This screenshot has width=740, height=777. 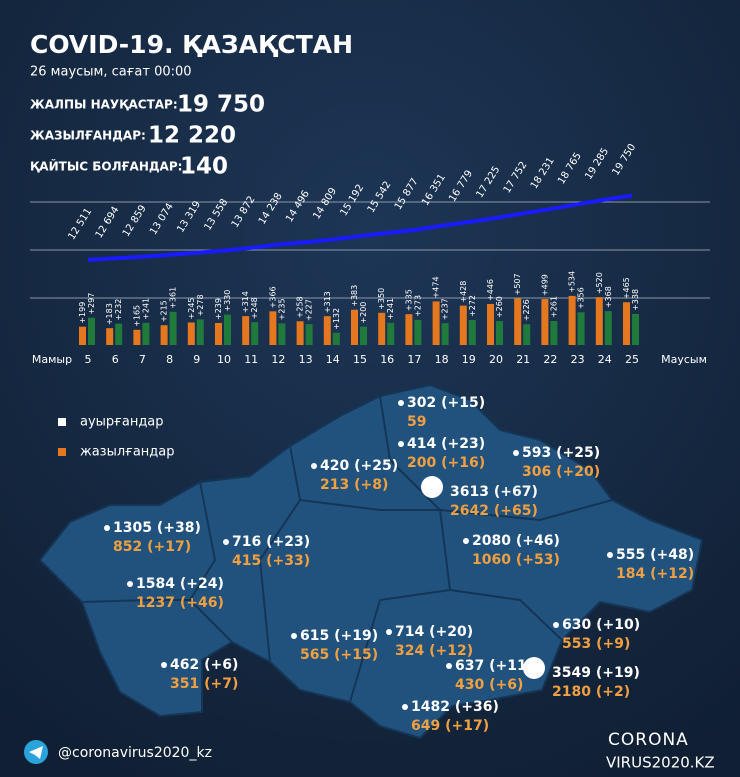 What do you see at coordinates (608, 297) in the screenshot?
I see `bar-value-label: +368` at bounding box center [608, 297].